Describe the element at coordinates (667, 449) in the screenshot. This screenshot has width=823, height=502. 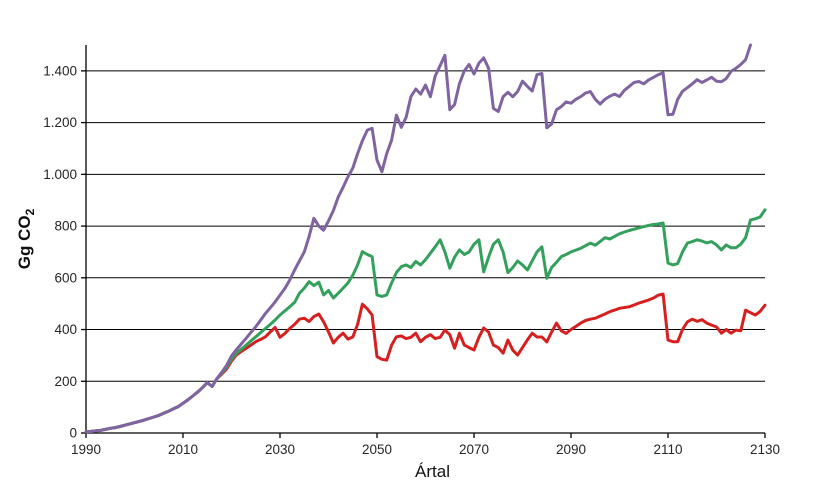
I see `x-tick-label-2110: 2110` at that location.